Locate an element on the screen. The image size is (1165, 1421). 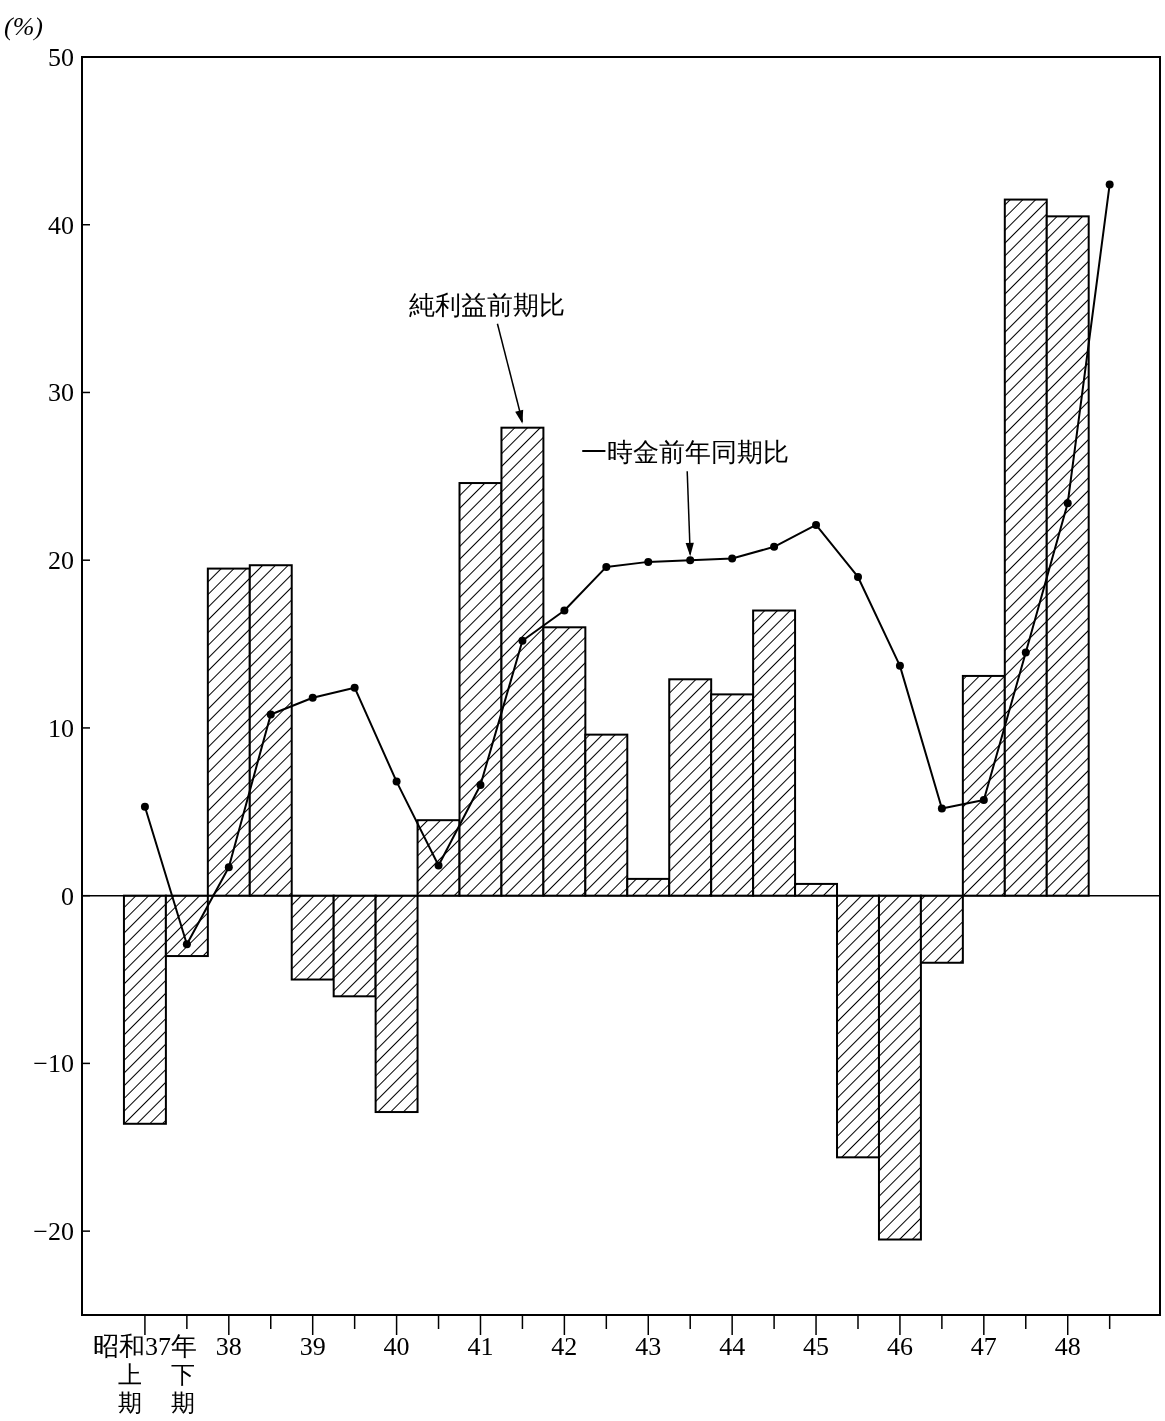
text: 一時金前年同期比 is located at coordinates (685, 453).